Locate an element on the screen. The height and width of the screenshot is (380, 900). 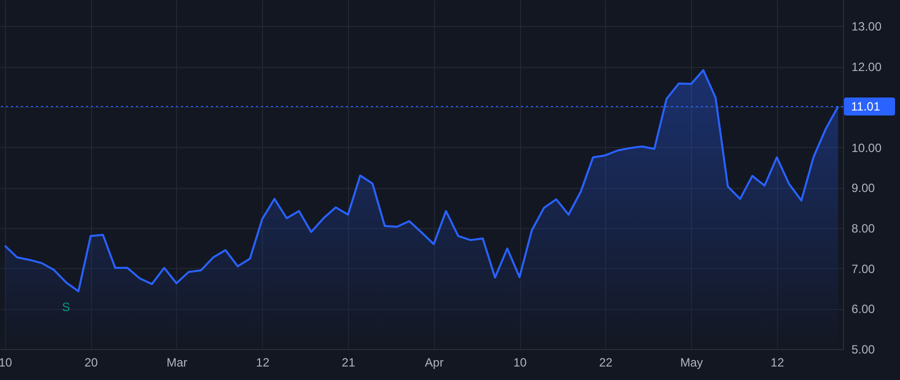
x-tick-label: 21 is located at coordinates (349, 363).